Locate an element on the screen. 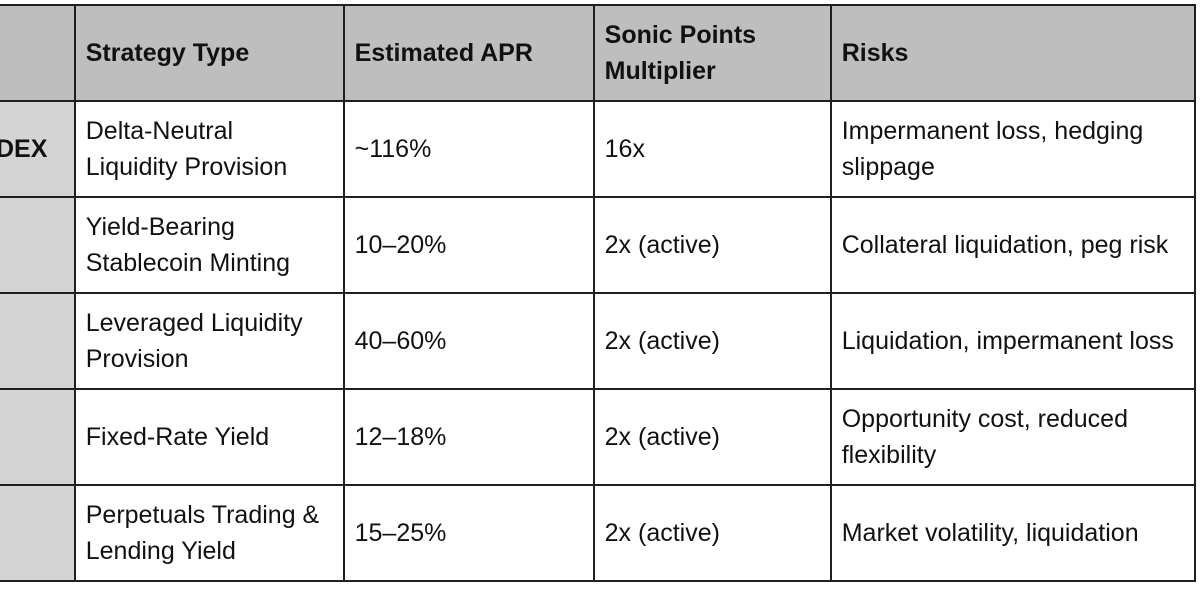 The width and height of the screenshot is (1200, 600). platform-label: DEX is located at coordinates (24, 149).